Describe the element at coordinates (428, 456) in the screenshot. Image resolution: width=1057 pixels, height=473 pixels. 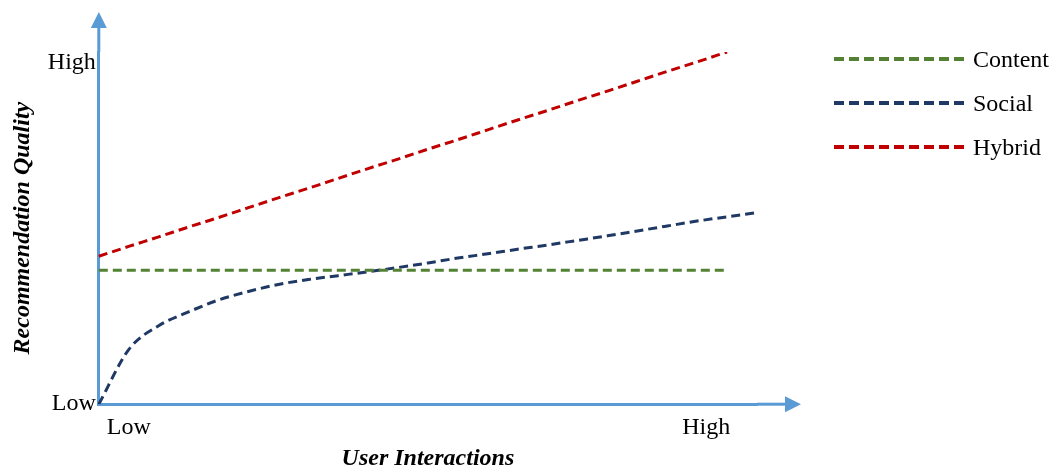
I see `x-axis-title: User Interactions` at that location.